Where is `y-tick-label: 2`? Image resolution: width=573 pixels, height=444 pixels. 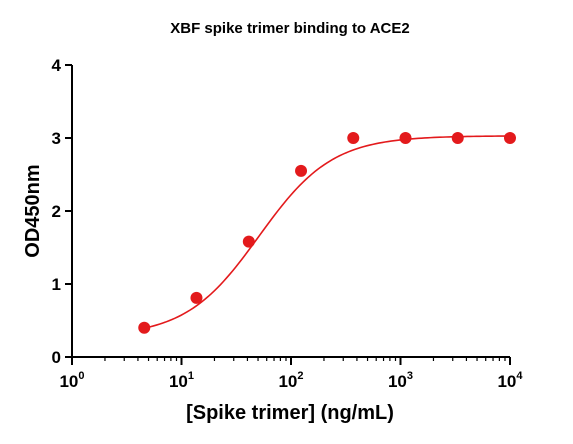 y-tick-label: 2 is located at coordinates (56, 211).